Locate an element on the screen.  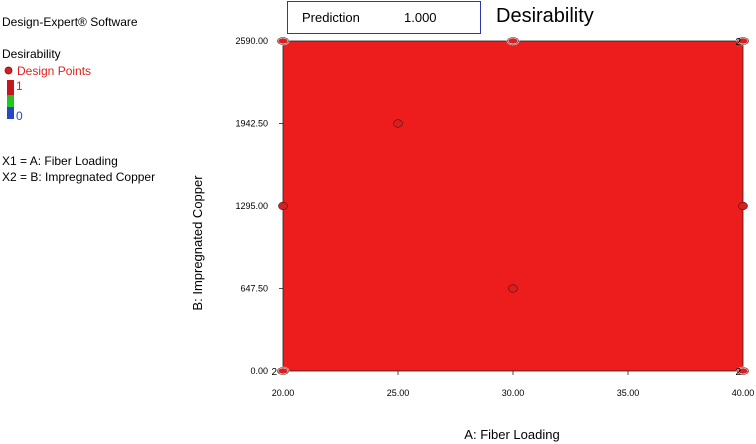
software-name: Design-Expert® Software is located at coordinates (70, 22).